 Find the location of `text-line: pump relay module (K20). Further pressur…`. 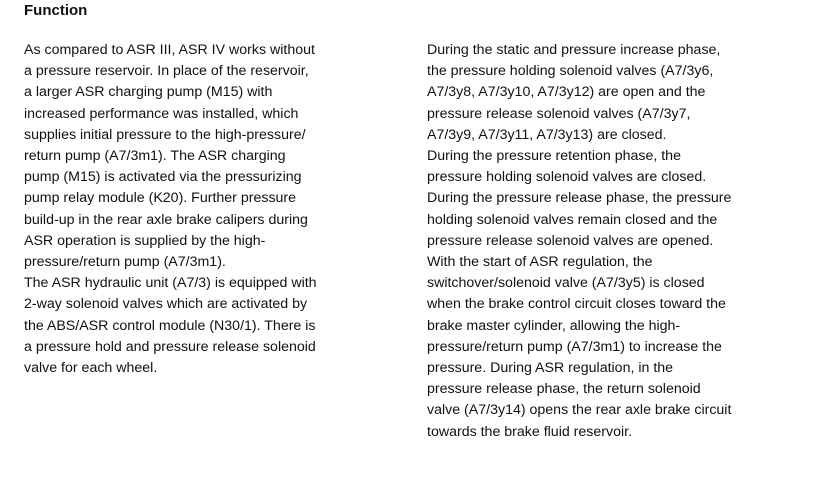

text-line: pump relay module (K20). Further pressur… is located at coordinates (160, 198).